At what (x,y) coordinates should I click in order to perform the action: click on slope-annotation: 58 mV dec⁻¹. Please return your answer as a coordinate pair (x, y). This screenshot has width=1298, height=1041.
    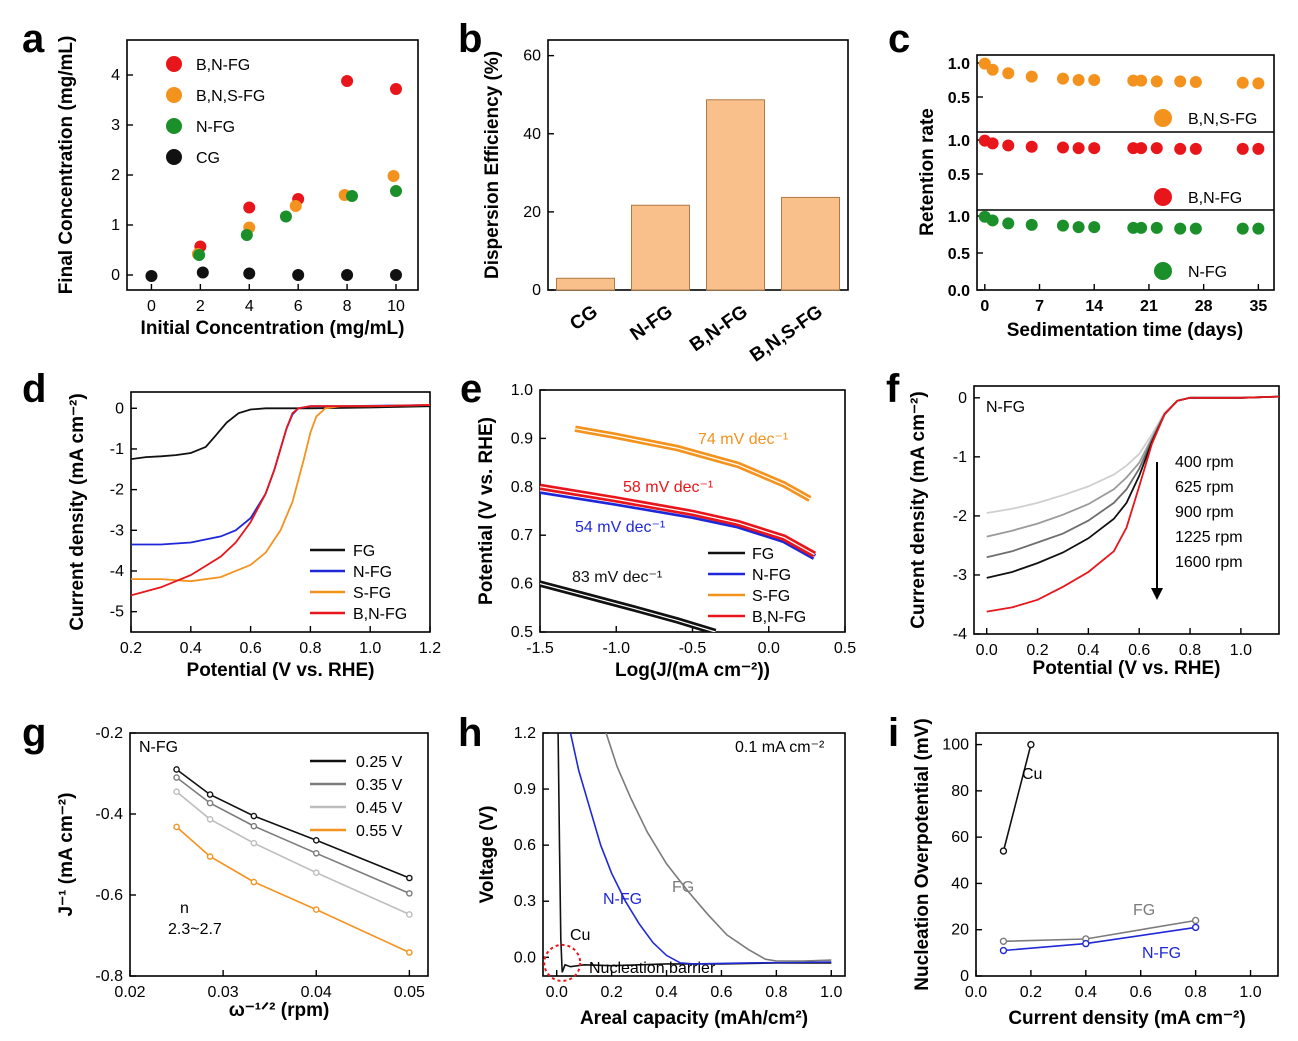
    Looking at the image, I should click on (668, 487).